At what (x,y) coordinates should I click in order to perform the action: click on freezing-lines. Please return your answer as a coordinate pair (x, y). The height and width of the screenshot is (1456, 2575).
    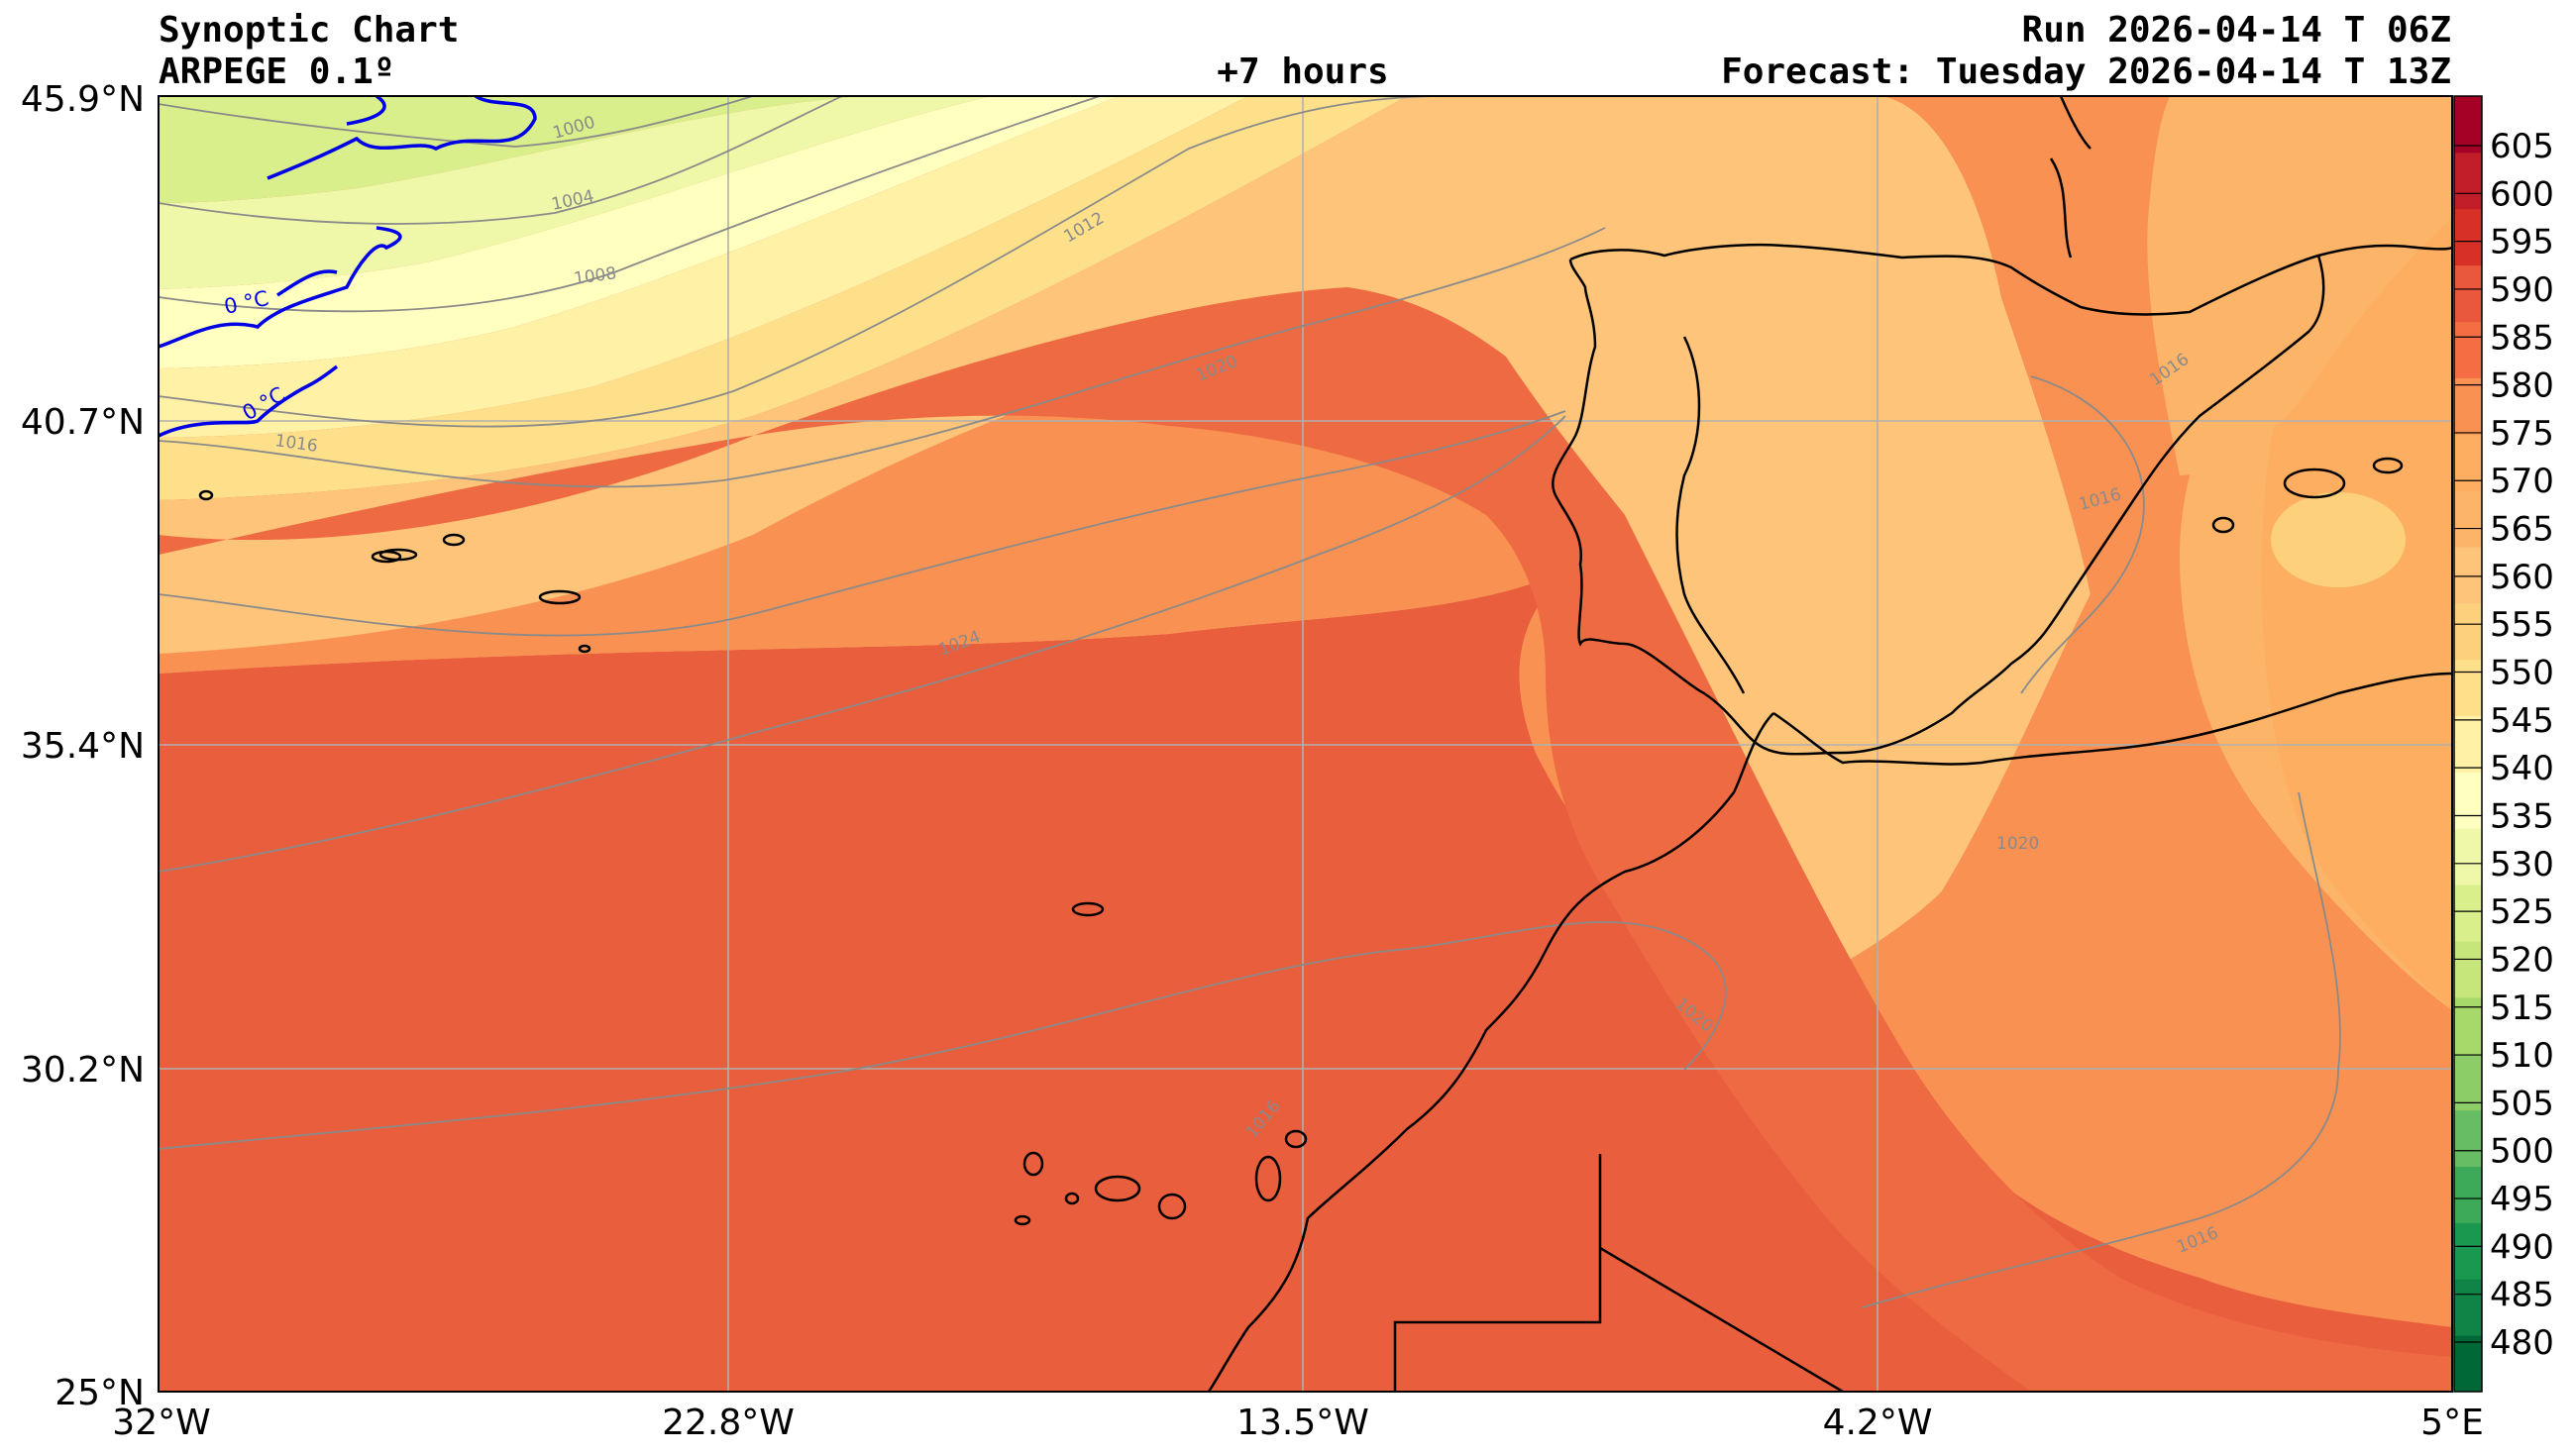
    Looking at the image, I should click on (348, 267).